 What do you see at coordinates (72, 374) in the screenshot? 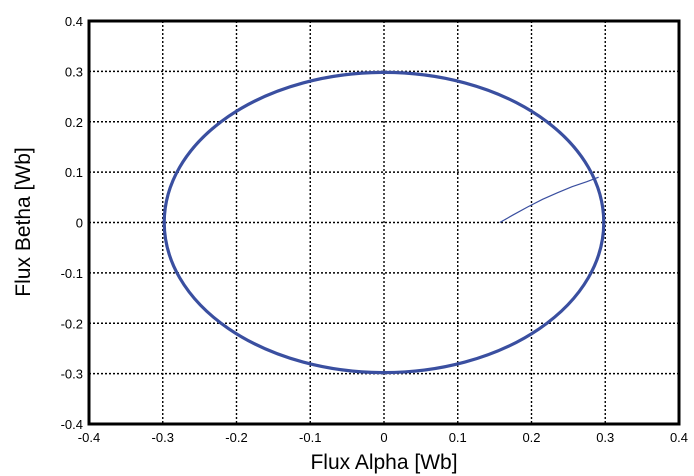
I see `y-tick-label: -0.3` at bounding box center [72, 374].